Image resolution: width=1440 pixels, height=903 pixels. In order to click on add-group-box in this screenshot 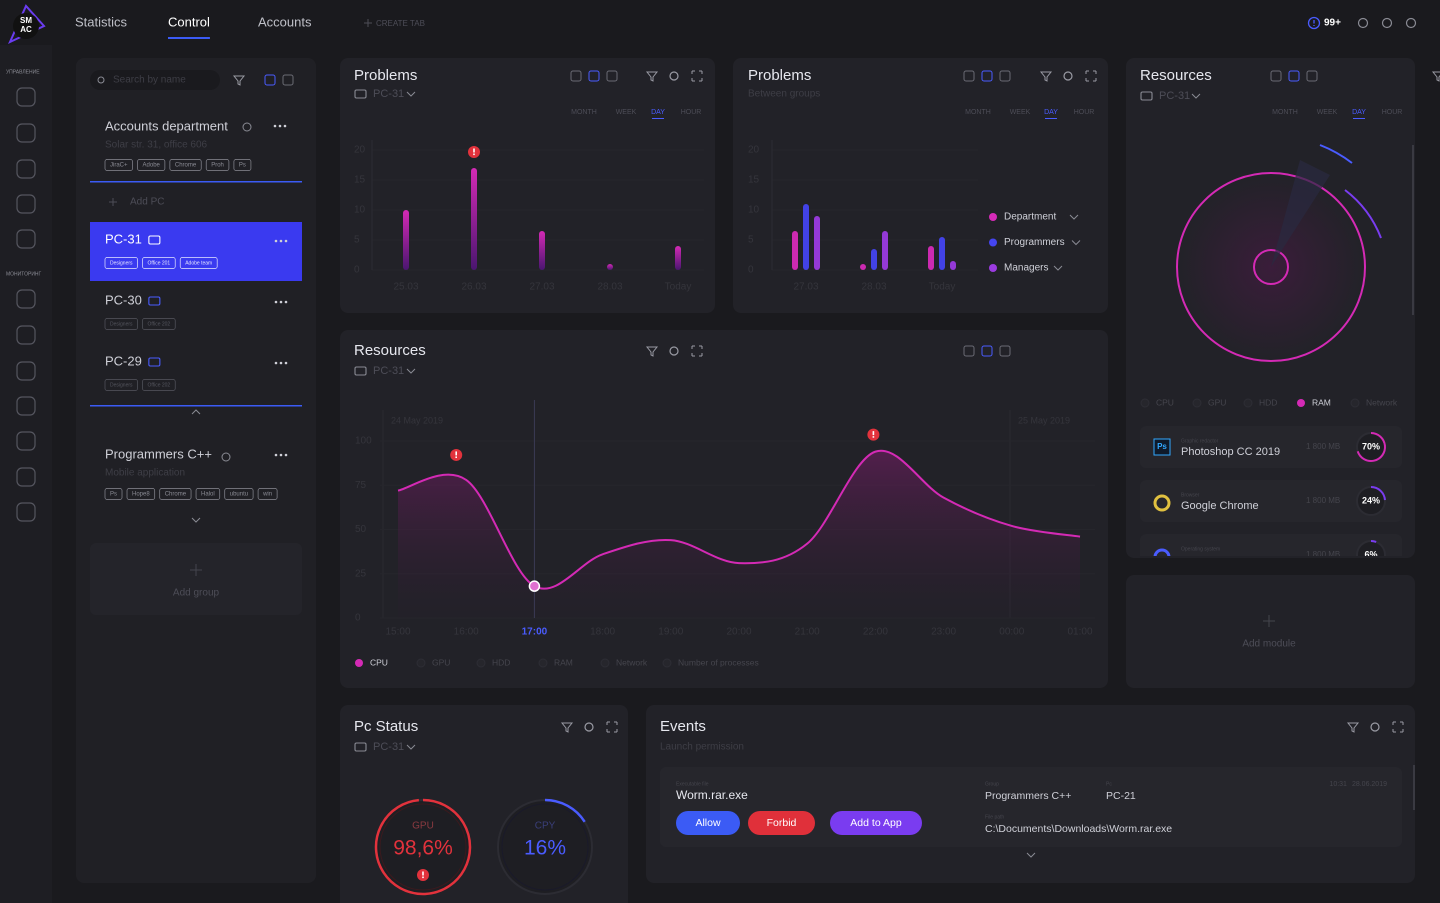, I will do `click(196, 579)`.